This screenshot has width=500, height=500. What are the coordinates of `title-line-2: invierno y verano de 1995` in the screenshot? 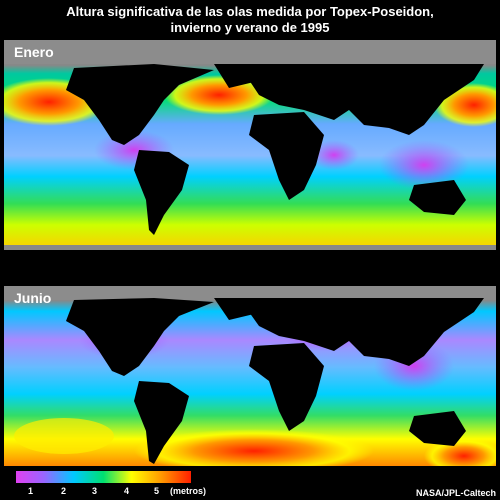 It's located at (250, 27).